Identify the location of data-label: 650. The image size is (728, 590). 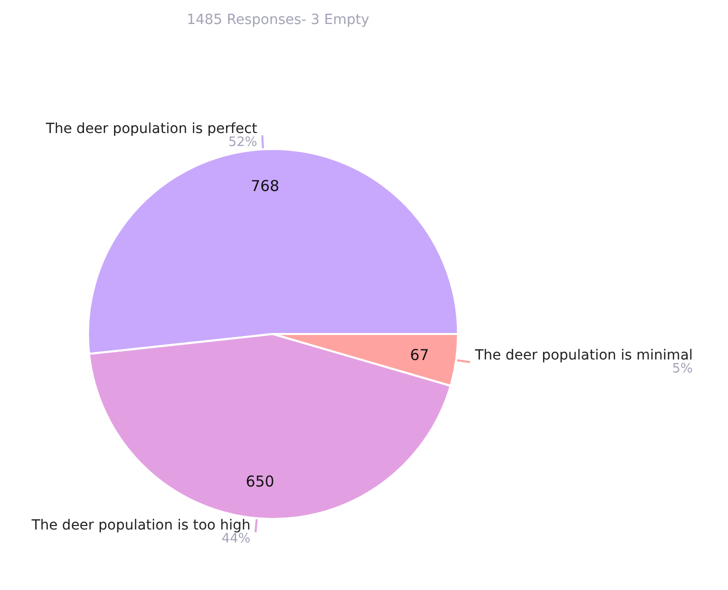
(260, 481).